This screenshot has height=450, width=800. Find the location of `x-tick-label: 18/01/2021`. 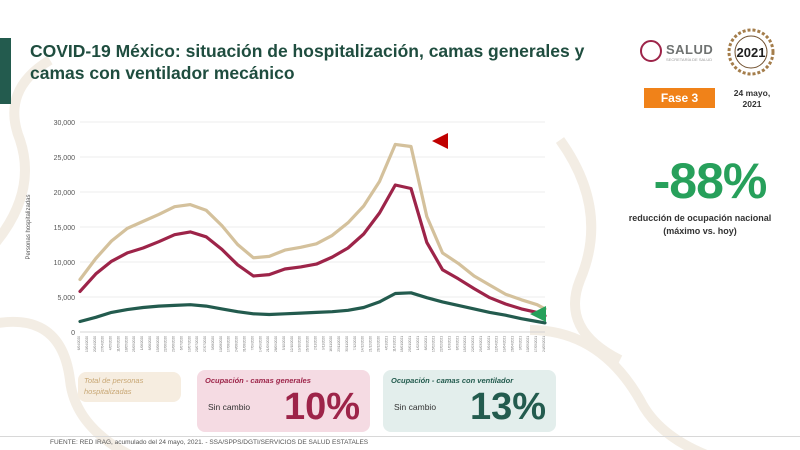

x-tick-label: 18/01/2021 is located at coordinates (402, 344).